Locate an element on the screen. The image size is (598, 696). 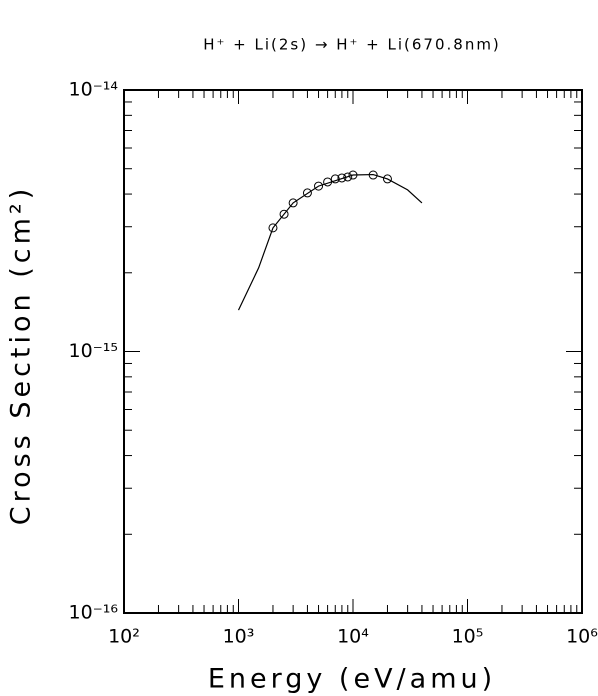
x-tick-label: 10⁴ is located at coordinates (353, 637).